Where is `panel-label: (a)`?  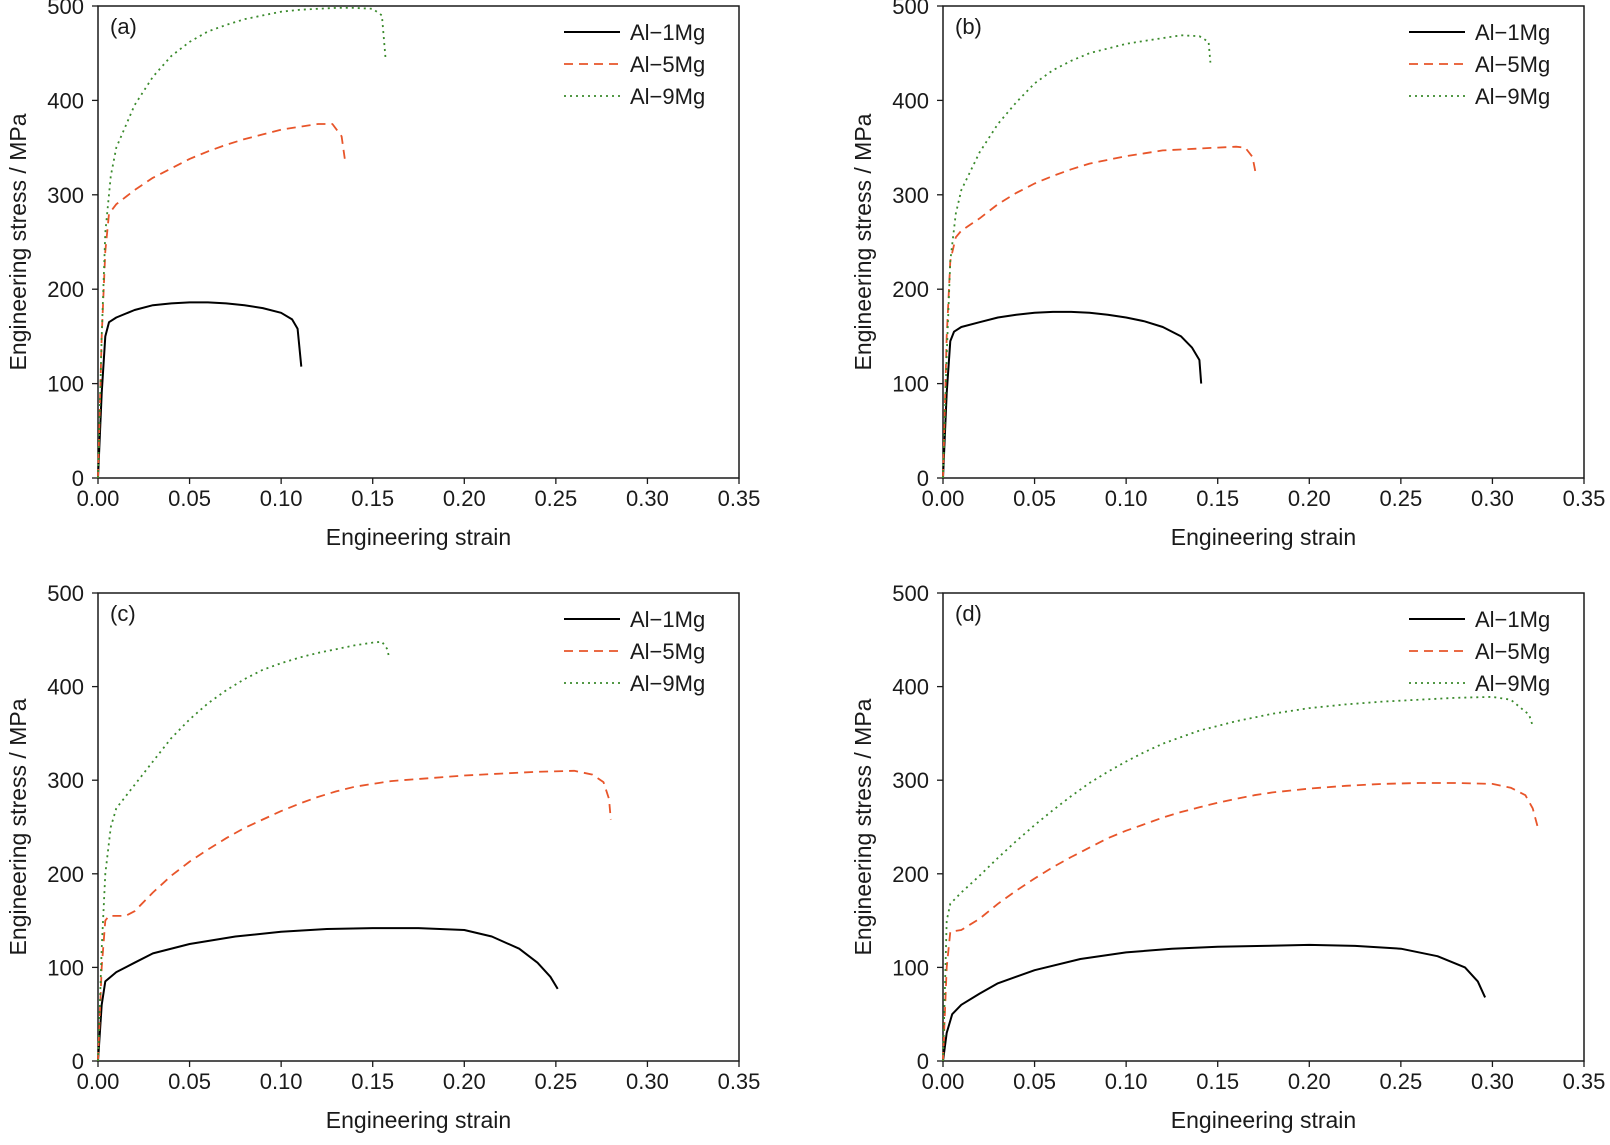 panel-label: (a) is located at coordinates (123, 26).